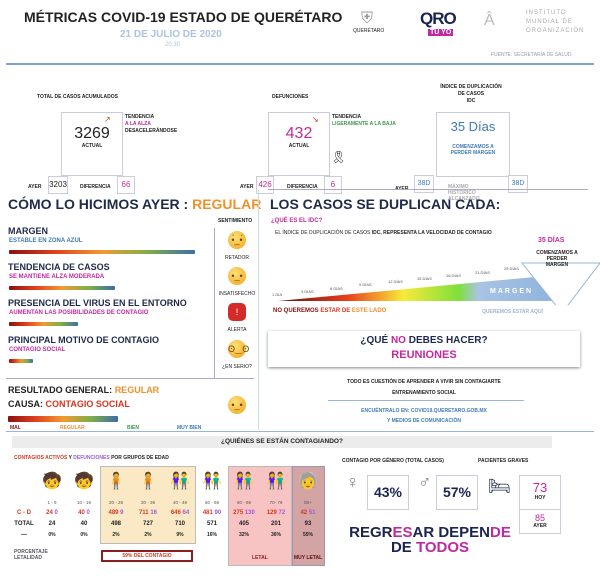 The width and height of the screenshot is (600, 580). I want to click on cases-deaths: 481 90, so click(212, 513).